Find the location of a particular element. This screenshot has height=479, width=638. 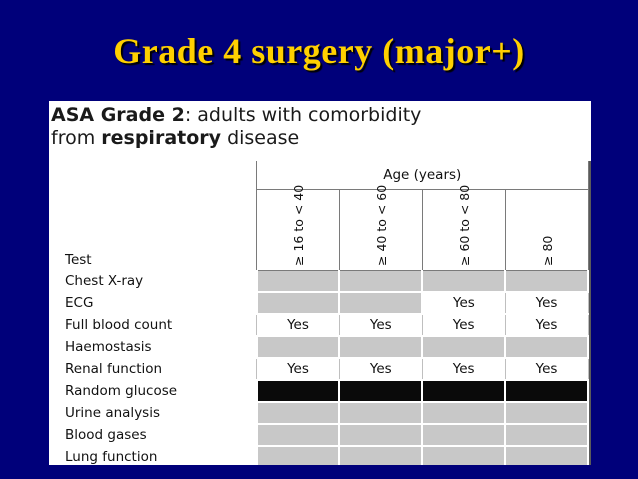

table-row: Blood gases is located at coordinates (319, 435).